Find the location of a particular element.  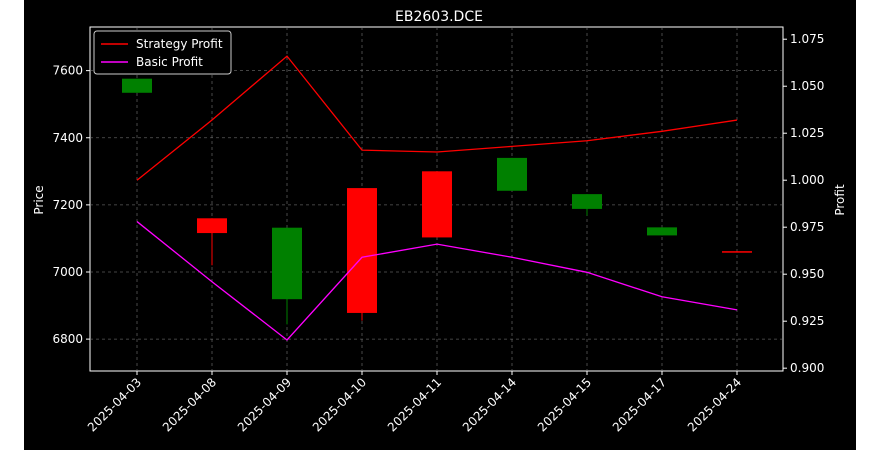

y2-tick-label: 0.925 is located at coordinates (807, 321).